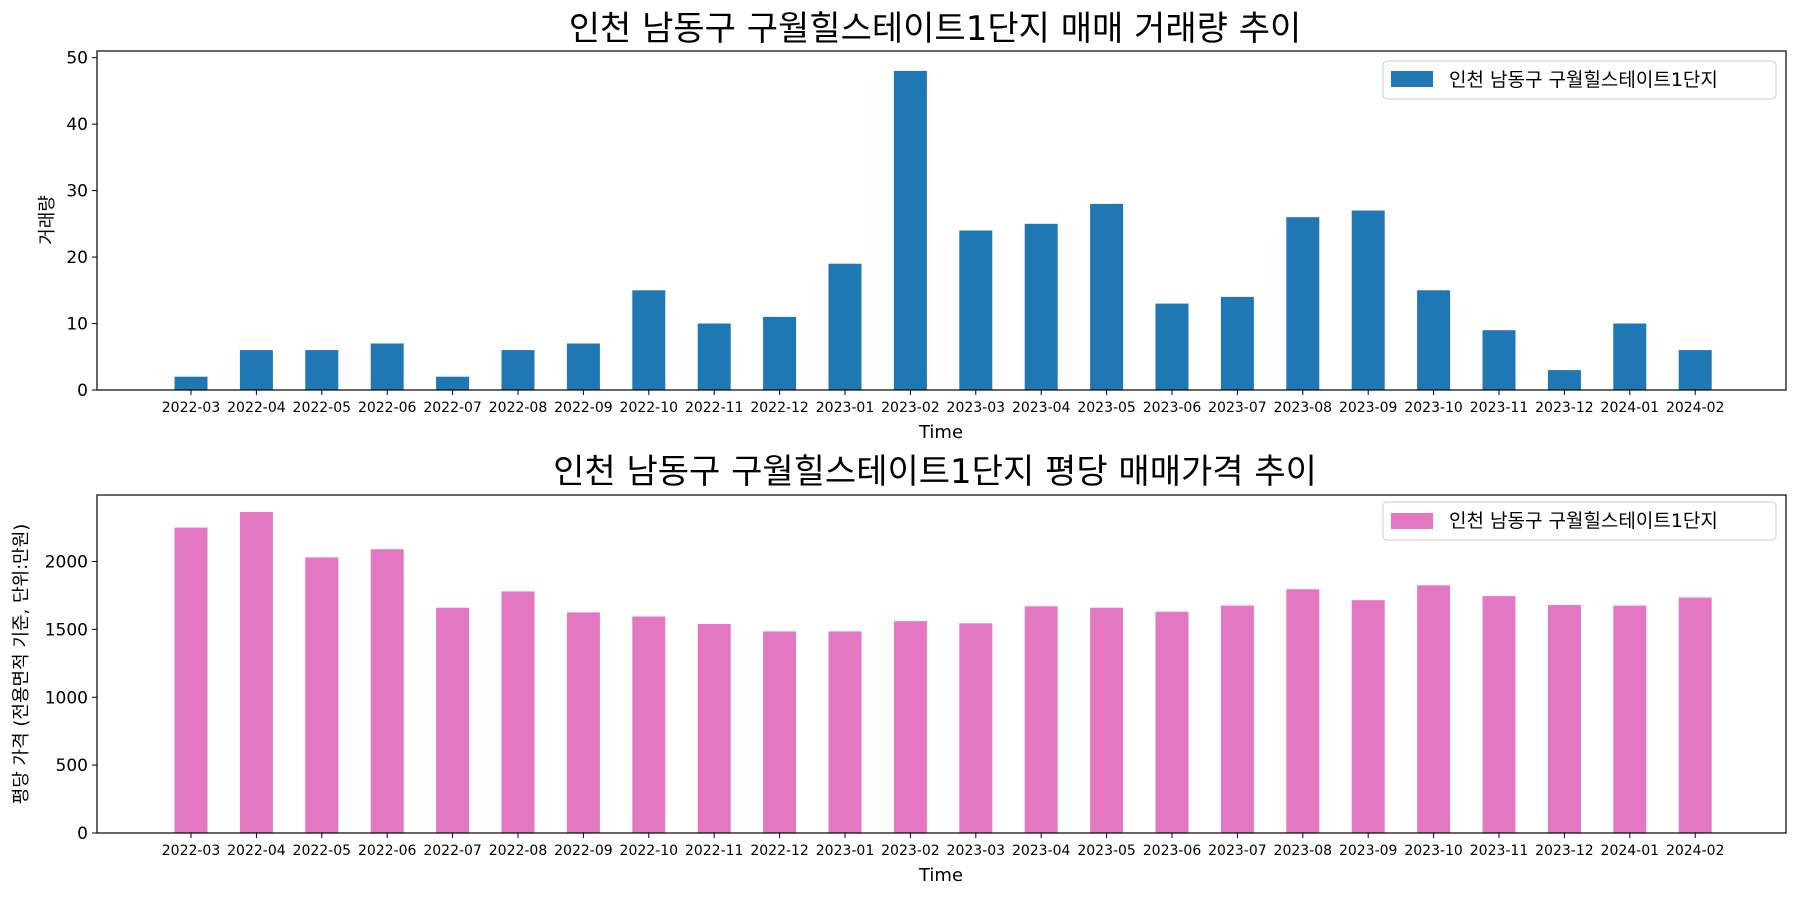  Describe the element at coordinates (82, 834) in the screenshot. I see `y-tick-label: 0` at that location.